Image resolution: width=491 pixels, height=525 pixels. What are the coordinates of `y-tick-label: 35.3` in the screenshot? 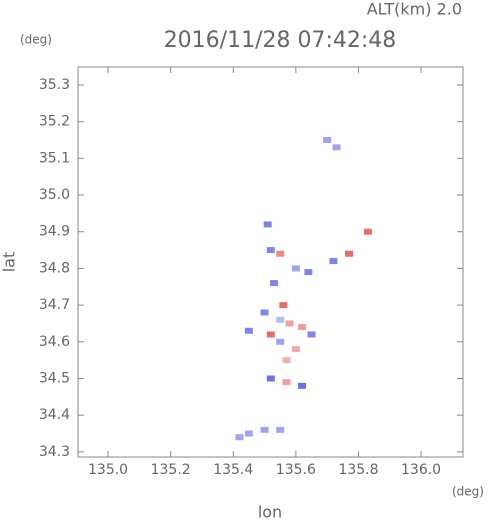 It's located at (54, 85).